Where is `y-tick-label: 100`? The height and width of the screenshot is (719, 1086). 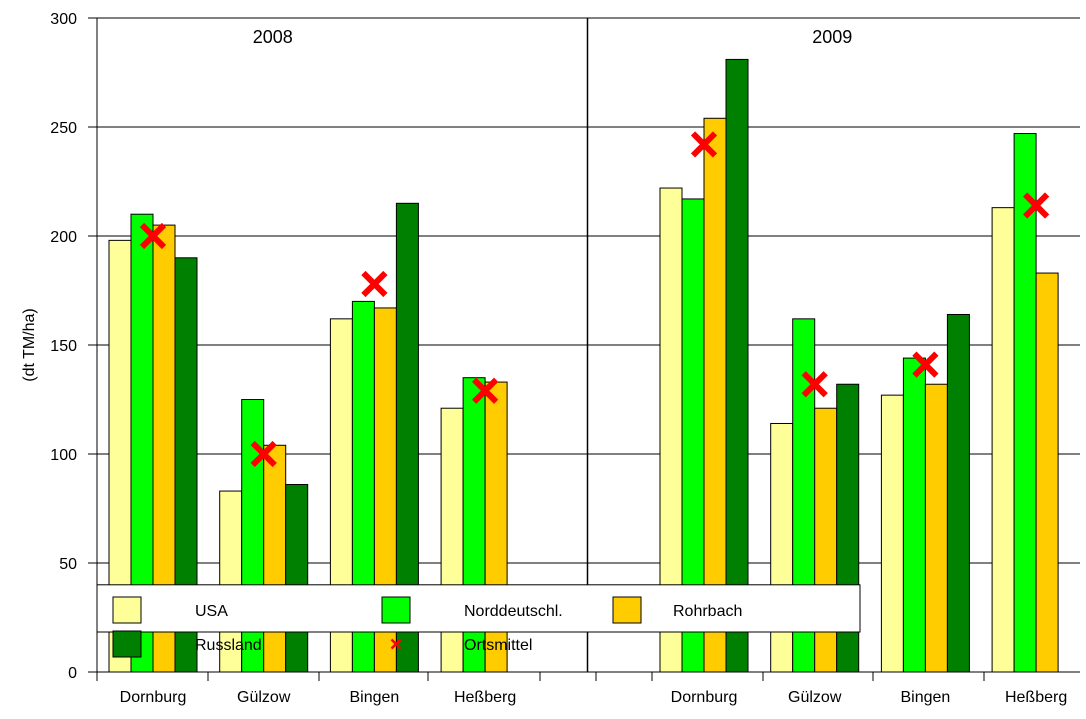 y-tick-label: 100 is located at coordinates (63, 455).